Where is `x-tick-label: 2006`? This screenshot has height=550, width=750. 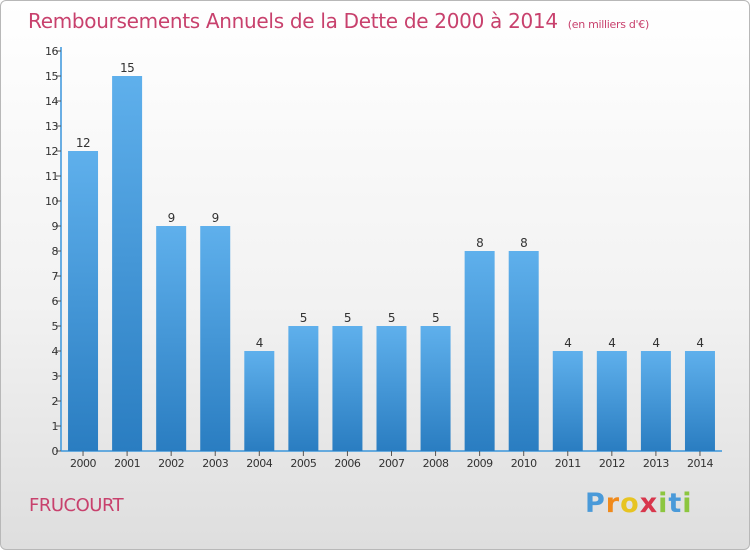
x-tick-label: 2006 is located at coordinates (347, 463).